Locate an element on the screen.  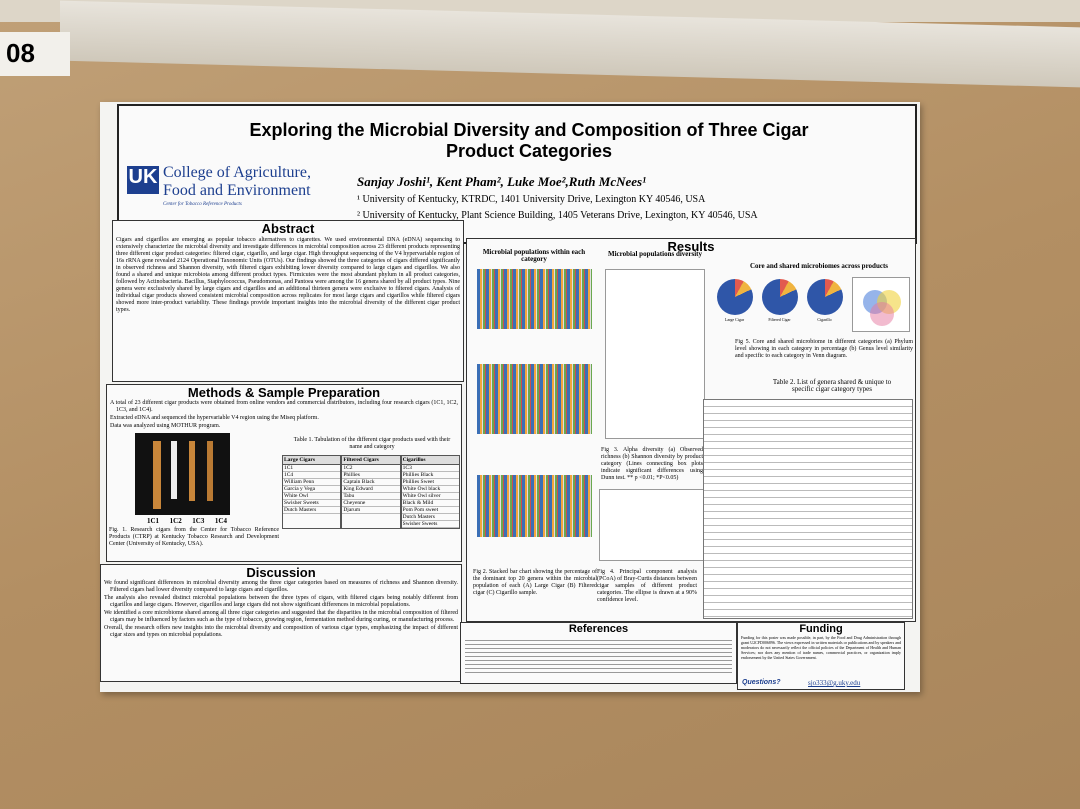
pcoa-plot is located at coordinates (653, 525).